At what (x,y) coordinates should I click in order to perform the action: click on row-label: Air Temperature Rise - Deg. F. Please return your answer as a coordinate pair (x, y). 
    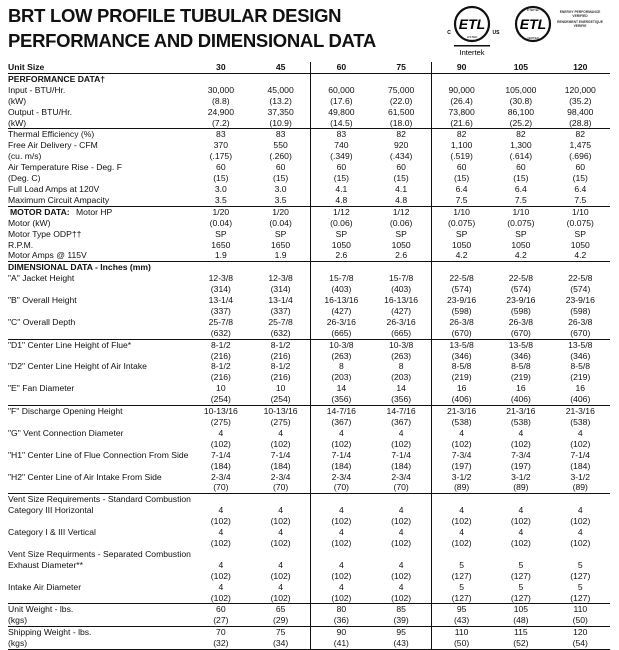
    Looking at the image, I should click on (65, 167).